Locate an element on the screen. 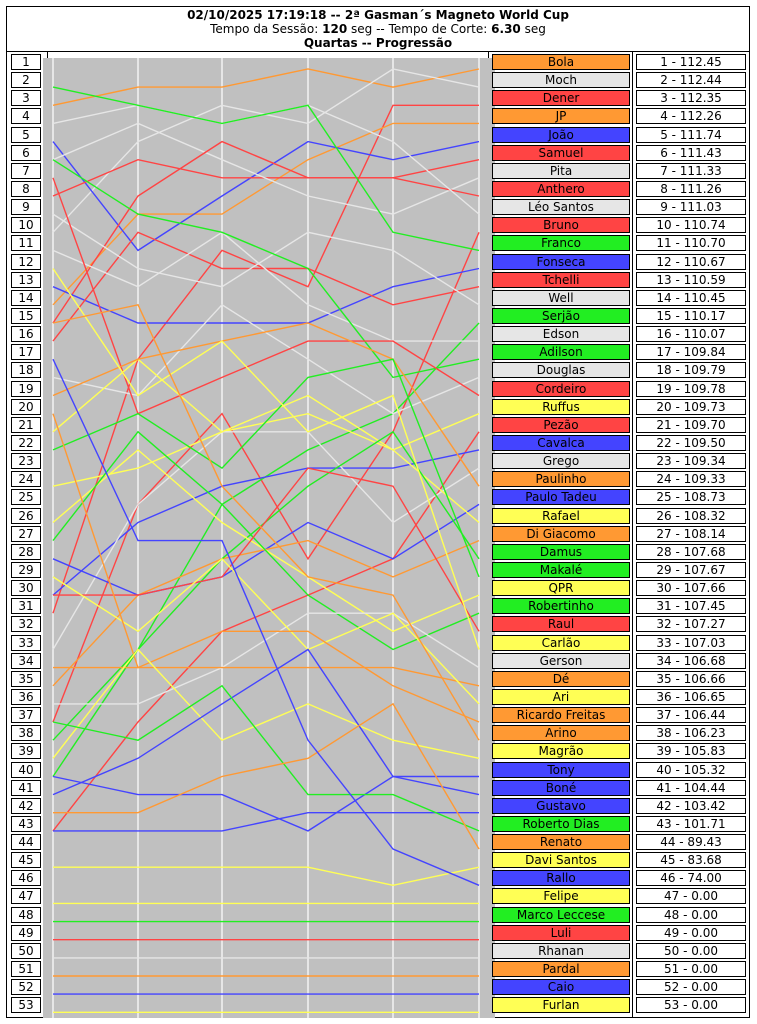 The image size is (757, 1024). racer-score: 16 - 110.07 is located at coordinates (691, 334).